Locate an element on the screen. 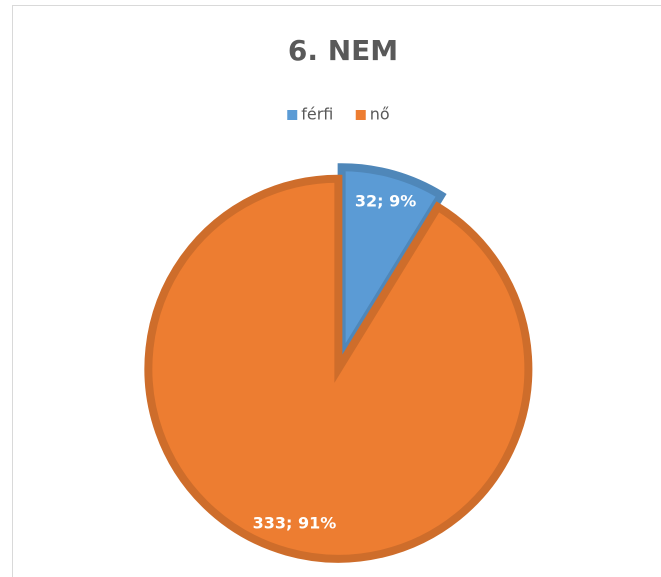  legend-label: férfi is located at coordinates (317, 114).